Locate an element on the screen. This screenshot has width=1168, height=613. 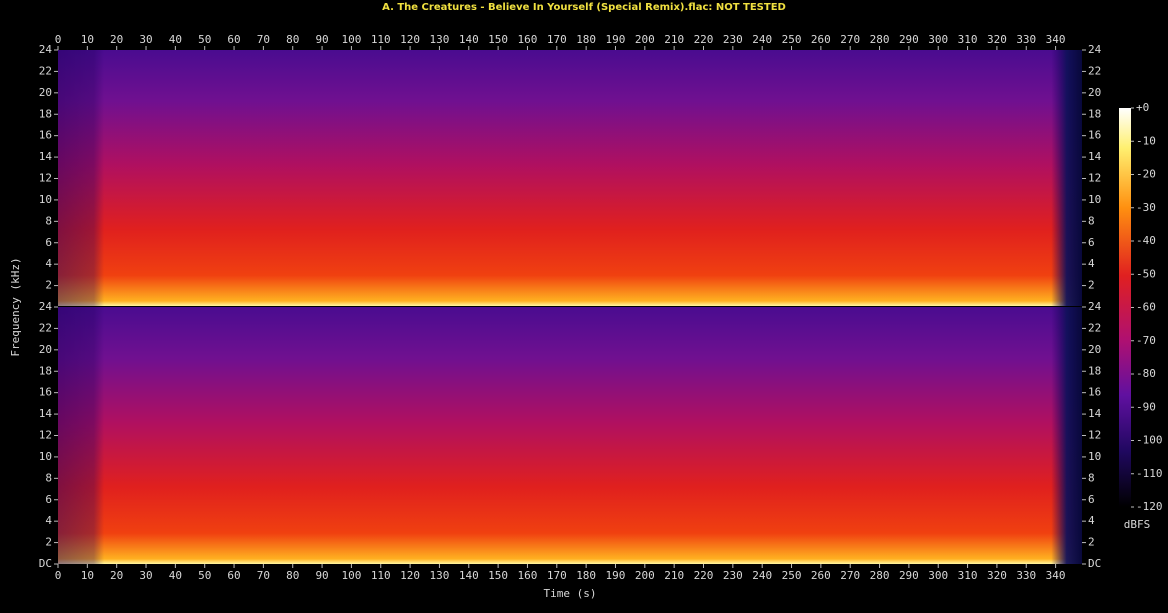
colorbar-tick-label: -70 is located at coordinates (1146, 340).